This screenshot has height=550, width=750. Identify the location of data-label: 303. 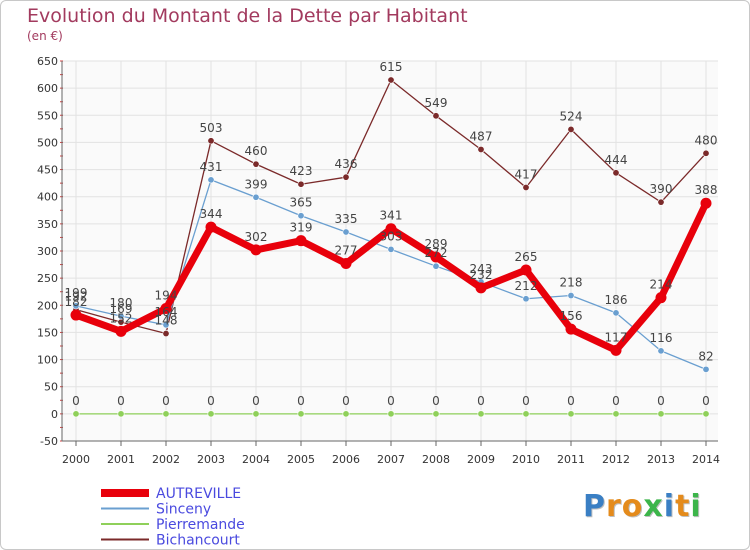
(391, 236).